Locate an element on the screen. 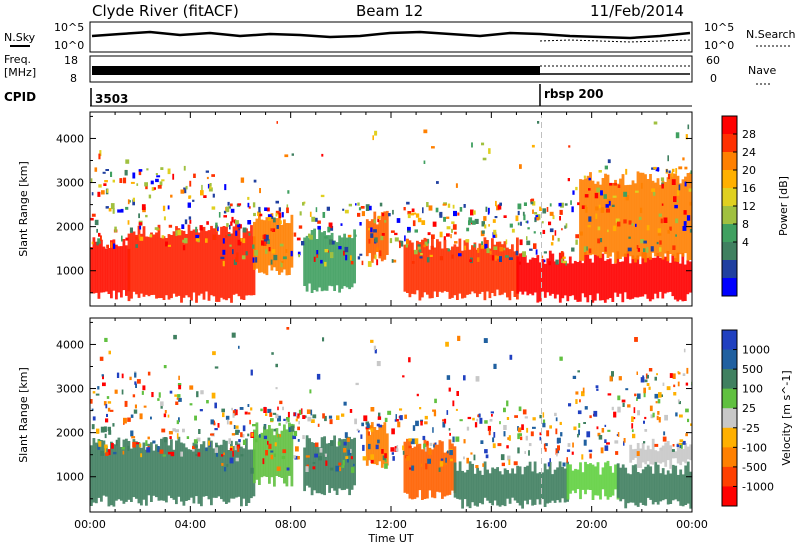  velocity-colorbar-tick-label: -500 is located at coordinates (754, 467).